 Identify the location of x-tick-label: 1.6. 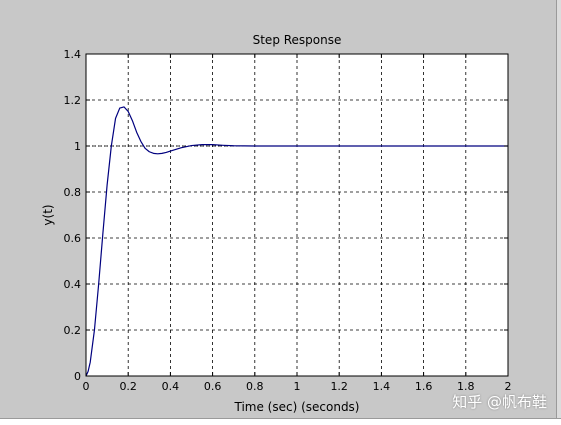
(424, 386).